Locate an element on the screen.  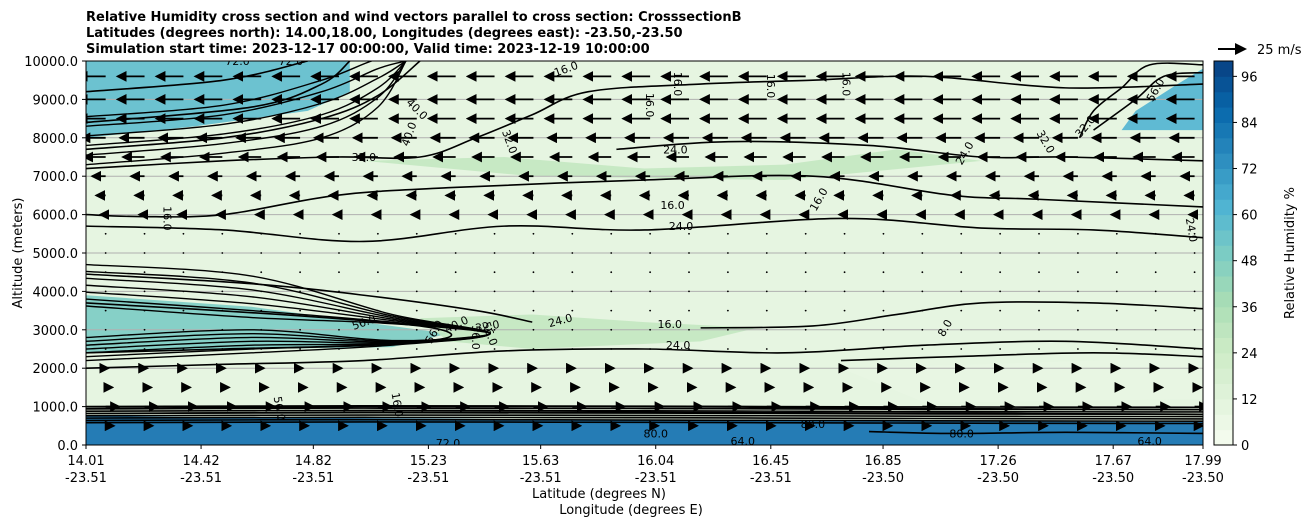
x-axis-label-latitude: Latitude (degrees N) is located at coordinates (599, 494).